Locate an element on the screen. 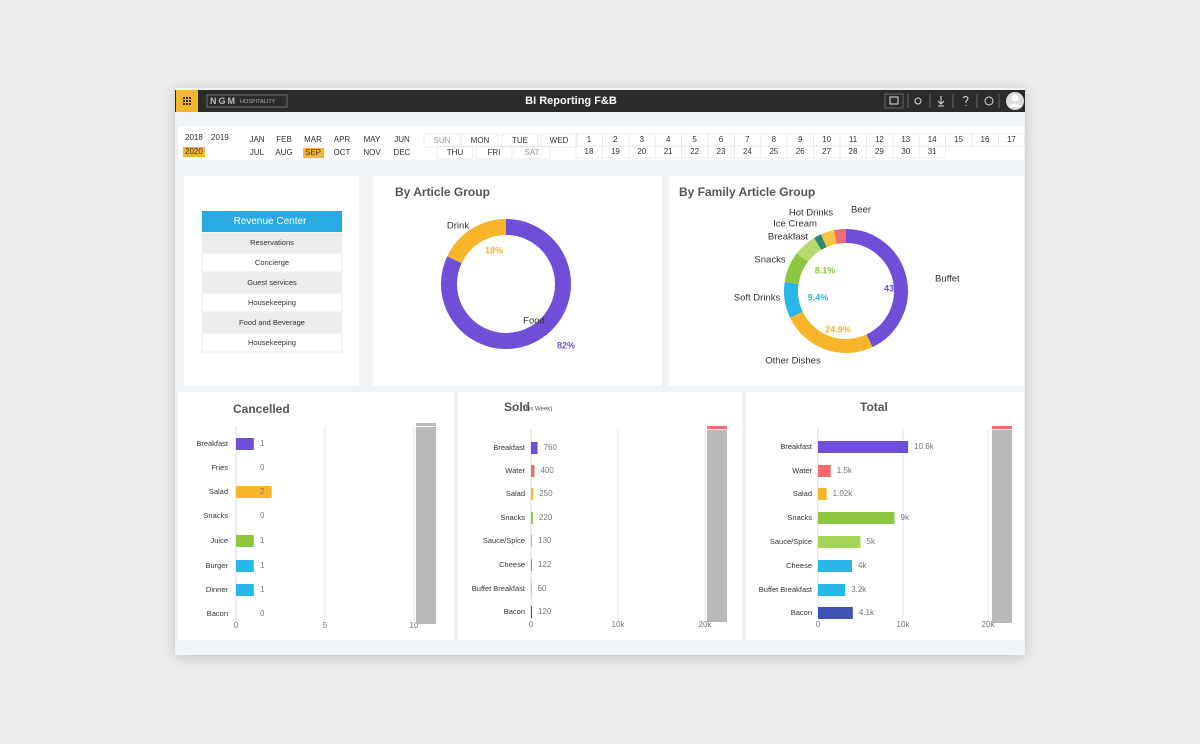 This screenshot has width=1200, height=744. day-option: 13 is located at coordinates (905, 139).